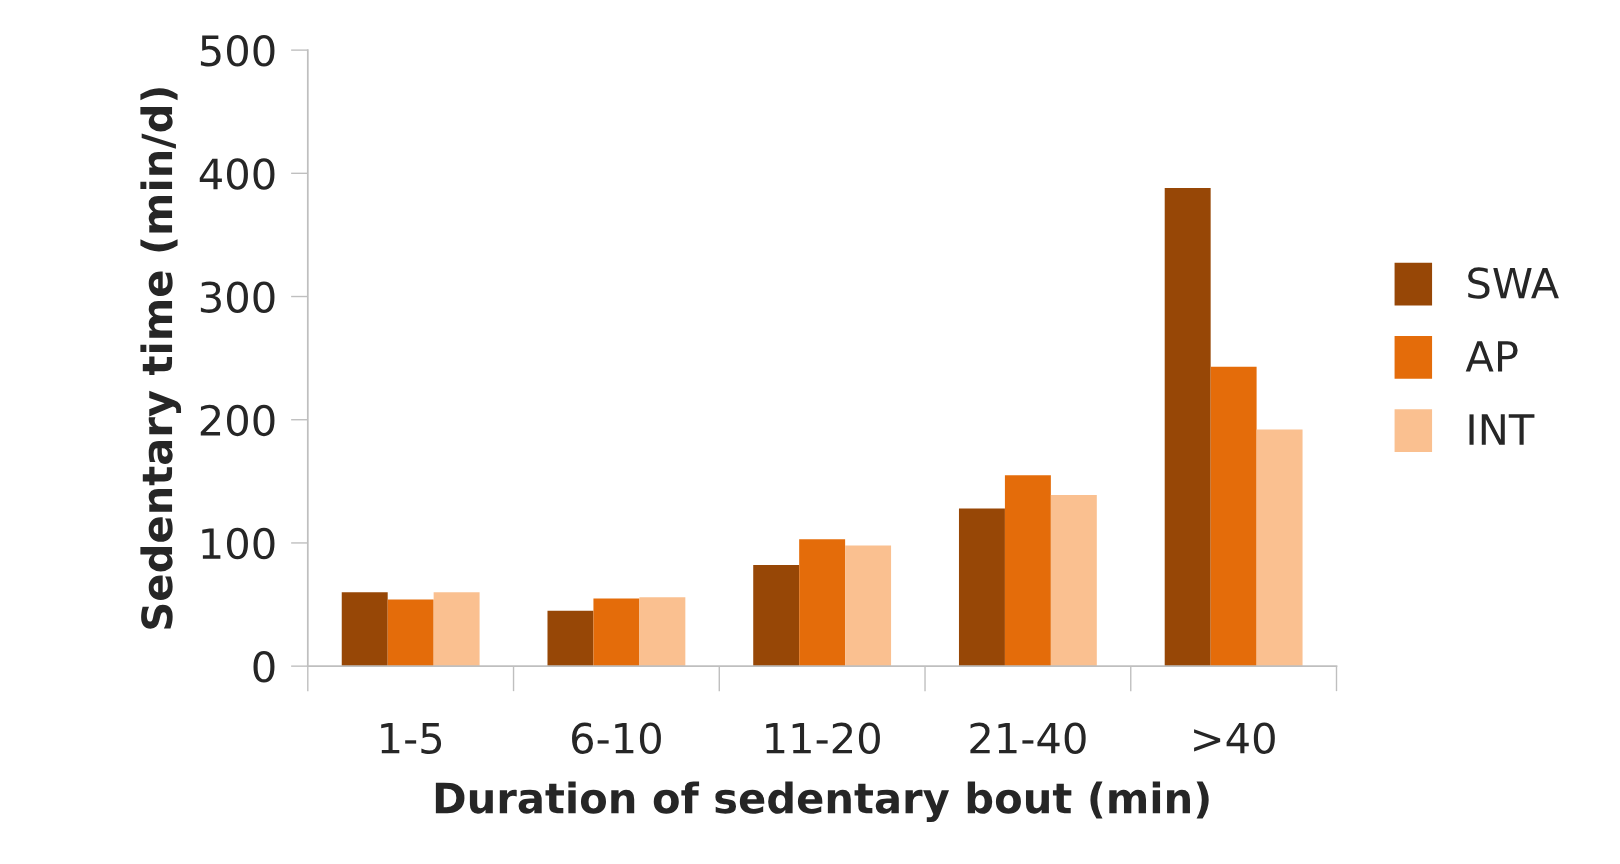 The image size is (1620, 864). What do you see at coordinates (238, 543) in the screenshot?
I see `y-tick-label: 100` at bounding box center [238, 543].